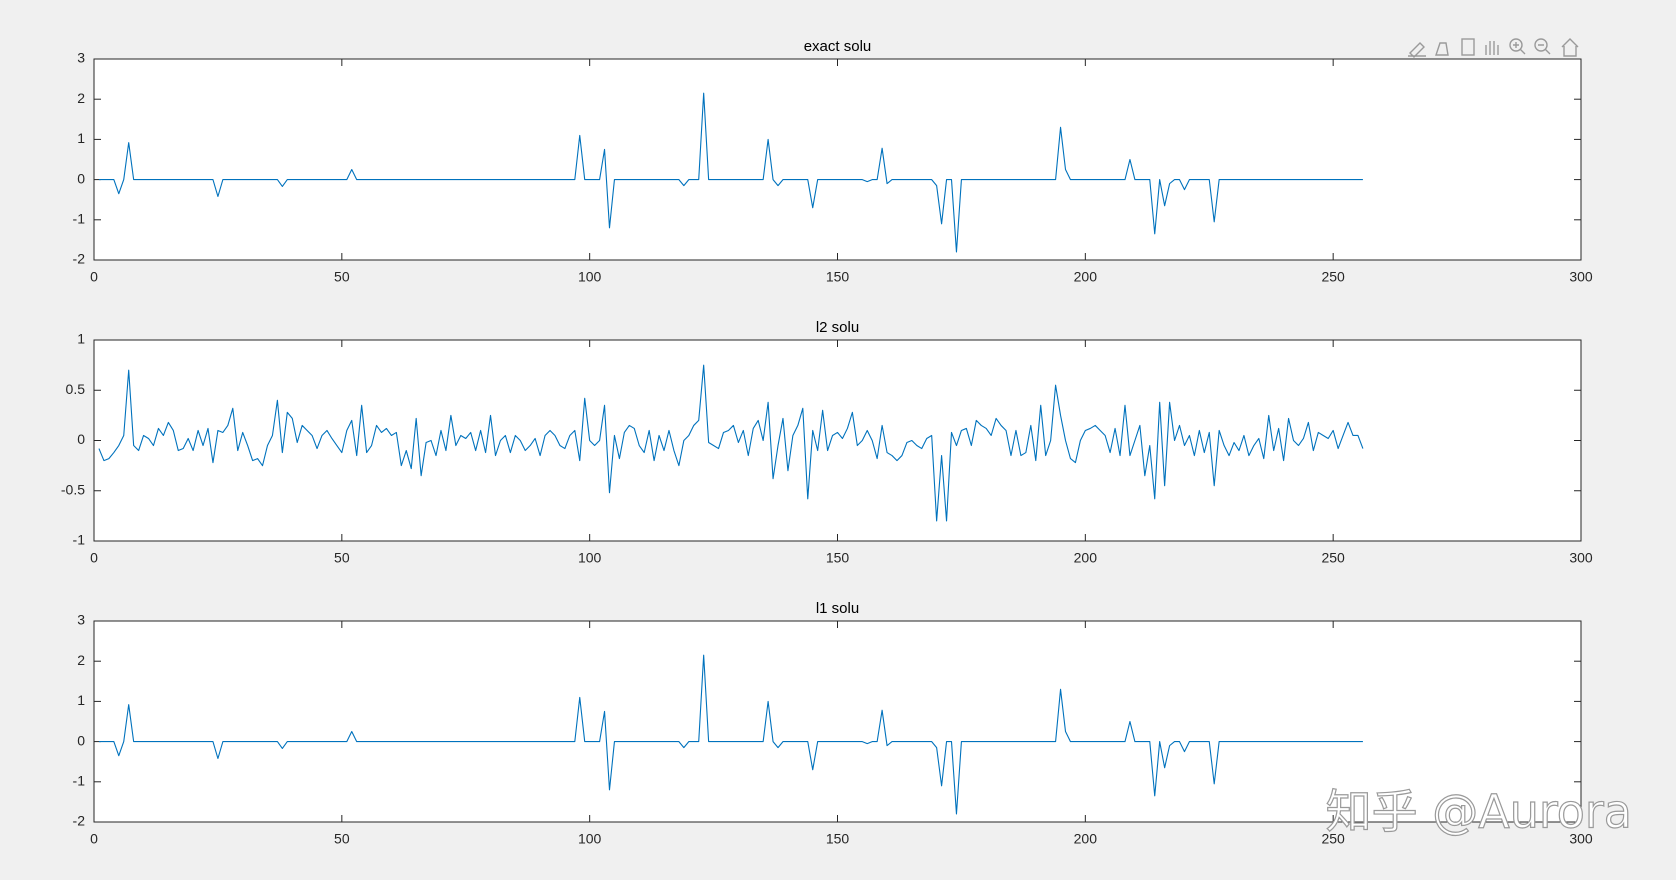  I want to click on toolbar-home, so click(1570, 47).